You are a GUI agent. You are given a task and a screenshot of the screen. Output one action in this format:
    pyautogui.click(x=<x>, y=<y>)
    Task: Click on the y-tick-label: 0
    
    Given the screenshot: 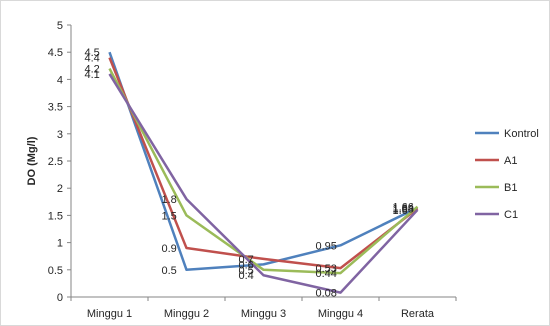 What is the action you would take?
    pyautogui.click(x=60, y=298)
    